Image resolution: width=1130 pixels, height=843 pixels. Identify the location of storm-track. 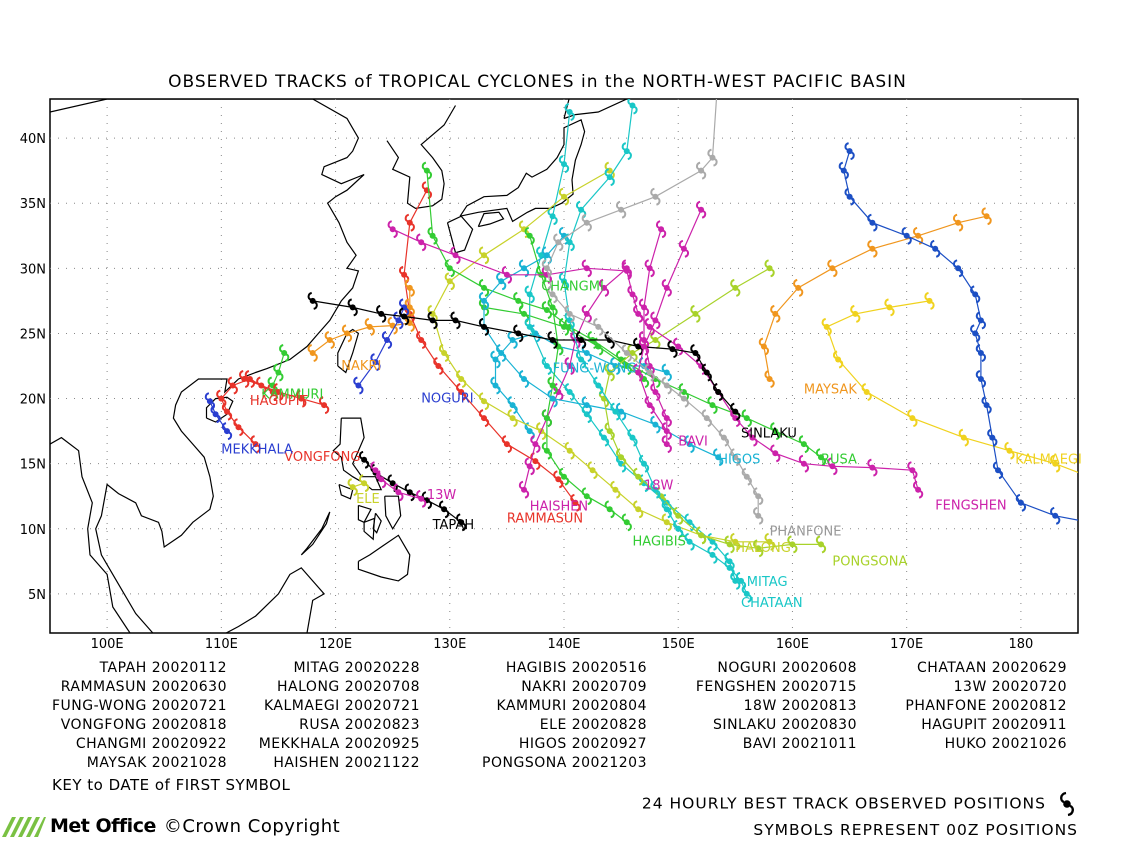
(575, 378).